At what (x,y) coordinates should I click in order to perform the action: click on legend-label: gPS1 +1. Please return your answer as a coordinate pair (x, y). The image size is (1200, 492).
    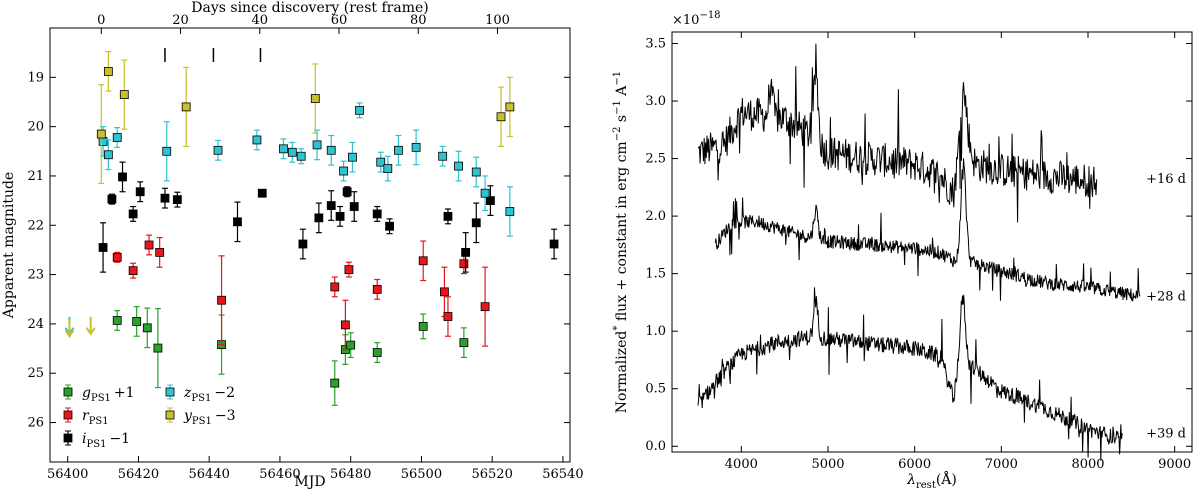
    Looking at the image, I should click on (108, 394).